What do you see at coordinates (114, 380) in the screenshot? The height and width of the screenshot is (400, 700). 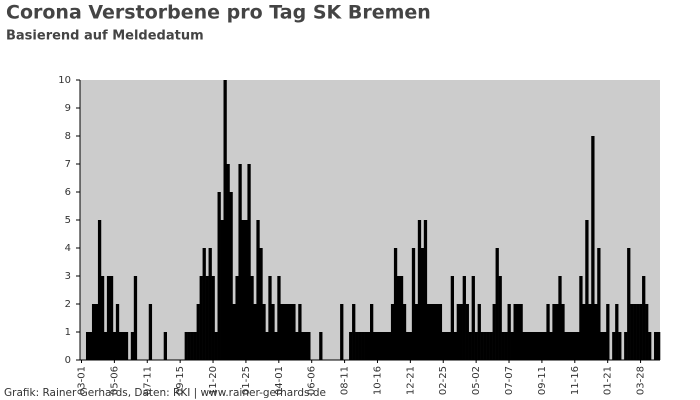 I see `x-tick-label: 05-06` at bounding box center [114, 380].